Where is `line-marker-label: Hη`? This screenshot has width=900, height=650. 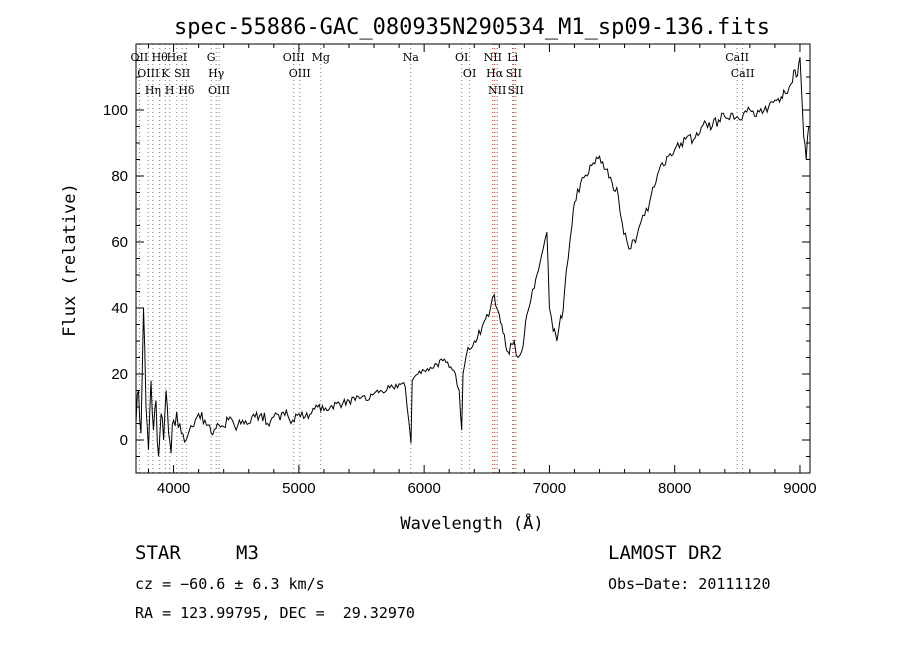
line-marker-label: Hη is located at coordinates (153, 90).